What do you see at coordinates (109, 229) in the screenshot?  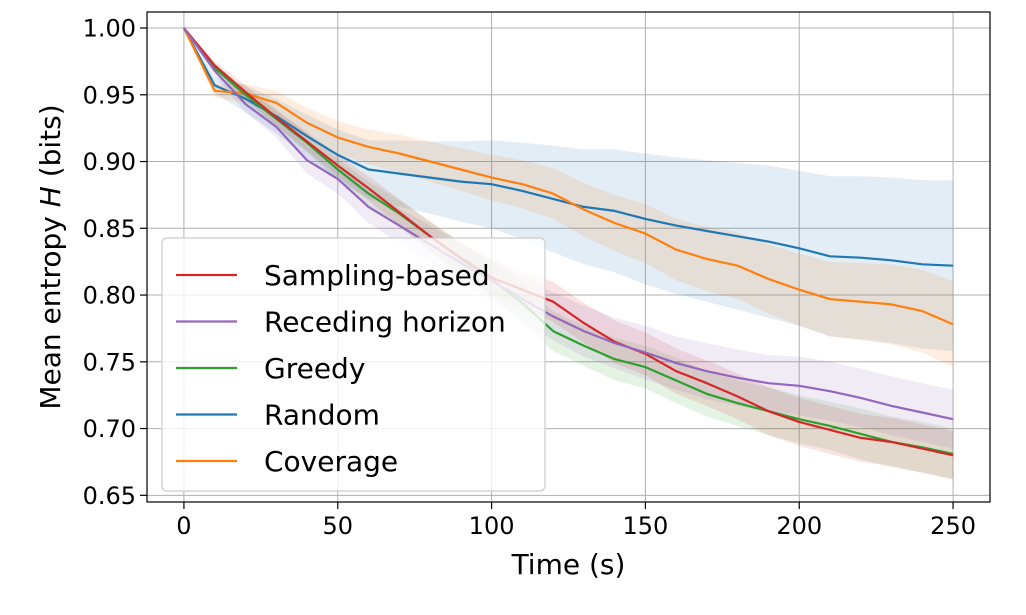 I see `y-tick-label-0.85: 0.85` at bounding box center [109, 229].